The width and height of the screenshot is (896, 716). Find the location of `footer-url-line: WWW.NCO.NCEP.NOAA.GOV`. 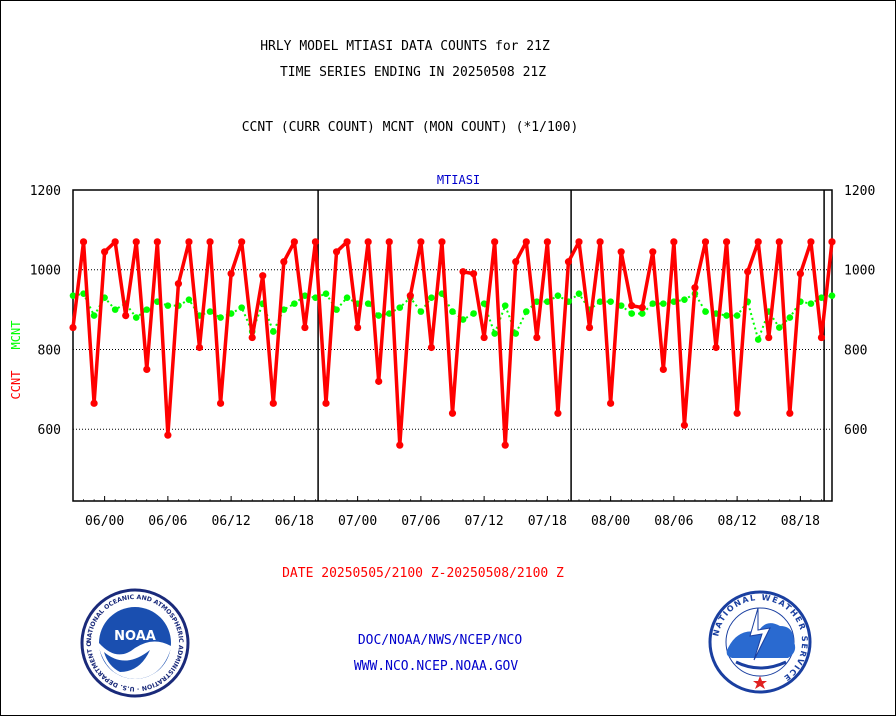

footer-url-line: WWW.NCO.NCEP.NOAA.GOV is located at coordinates (436, 666).